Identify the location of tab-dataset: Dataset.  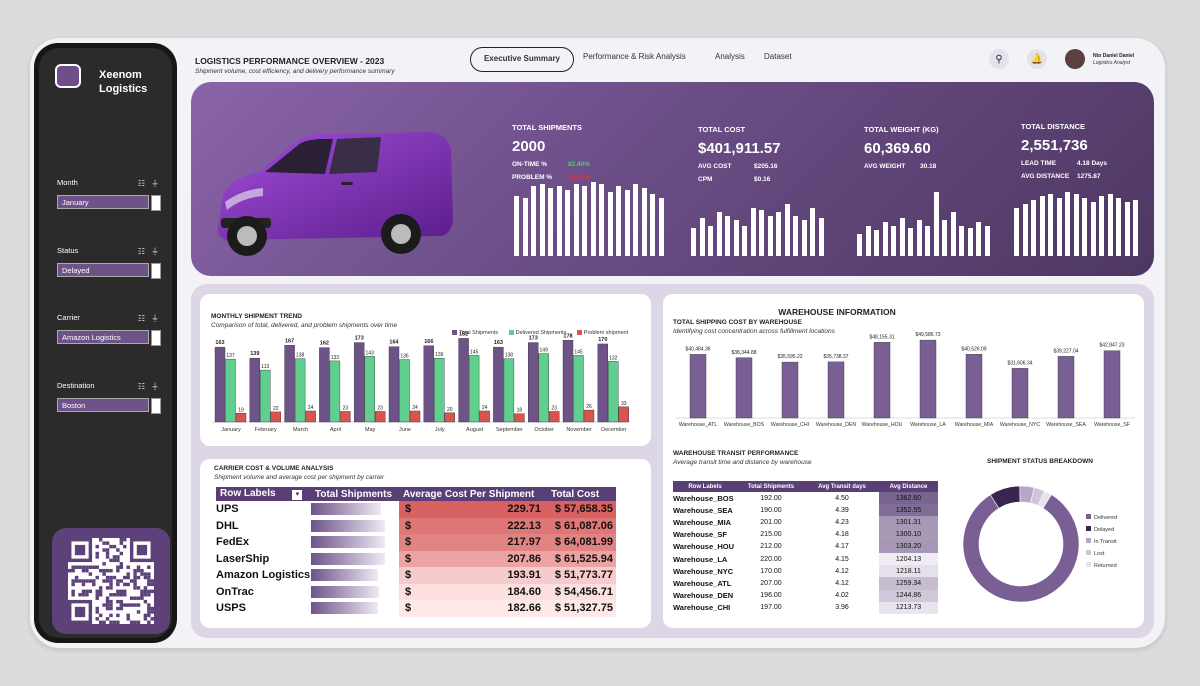
(778, 56).